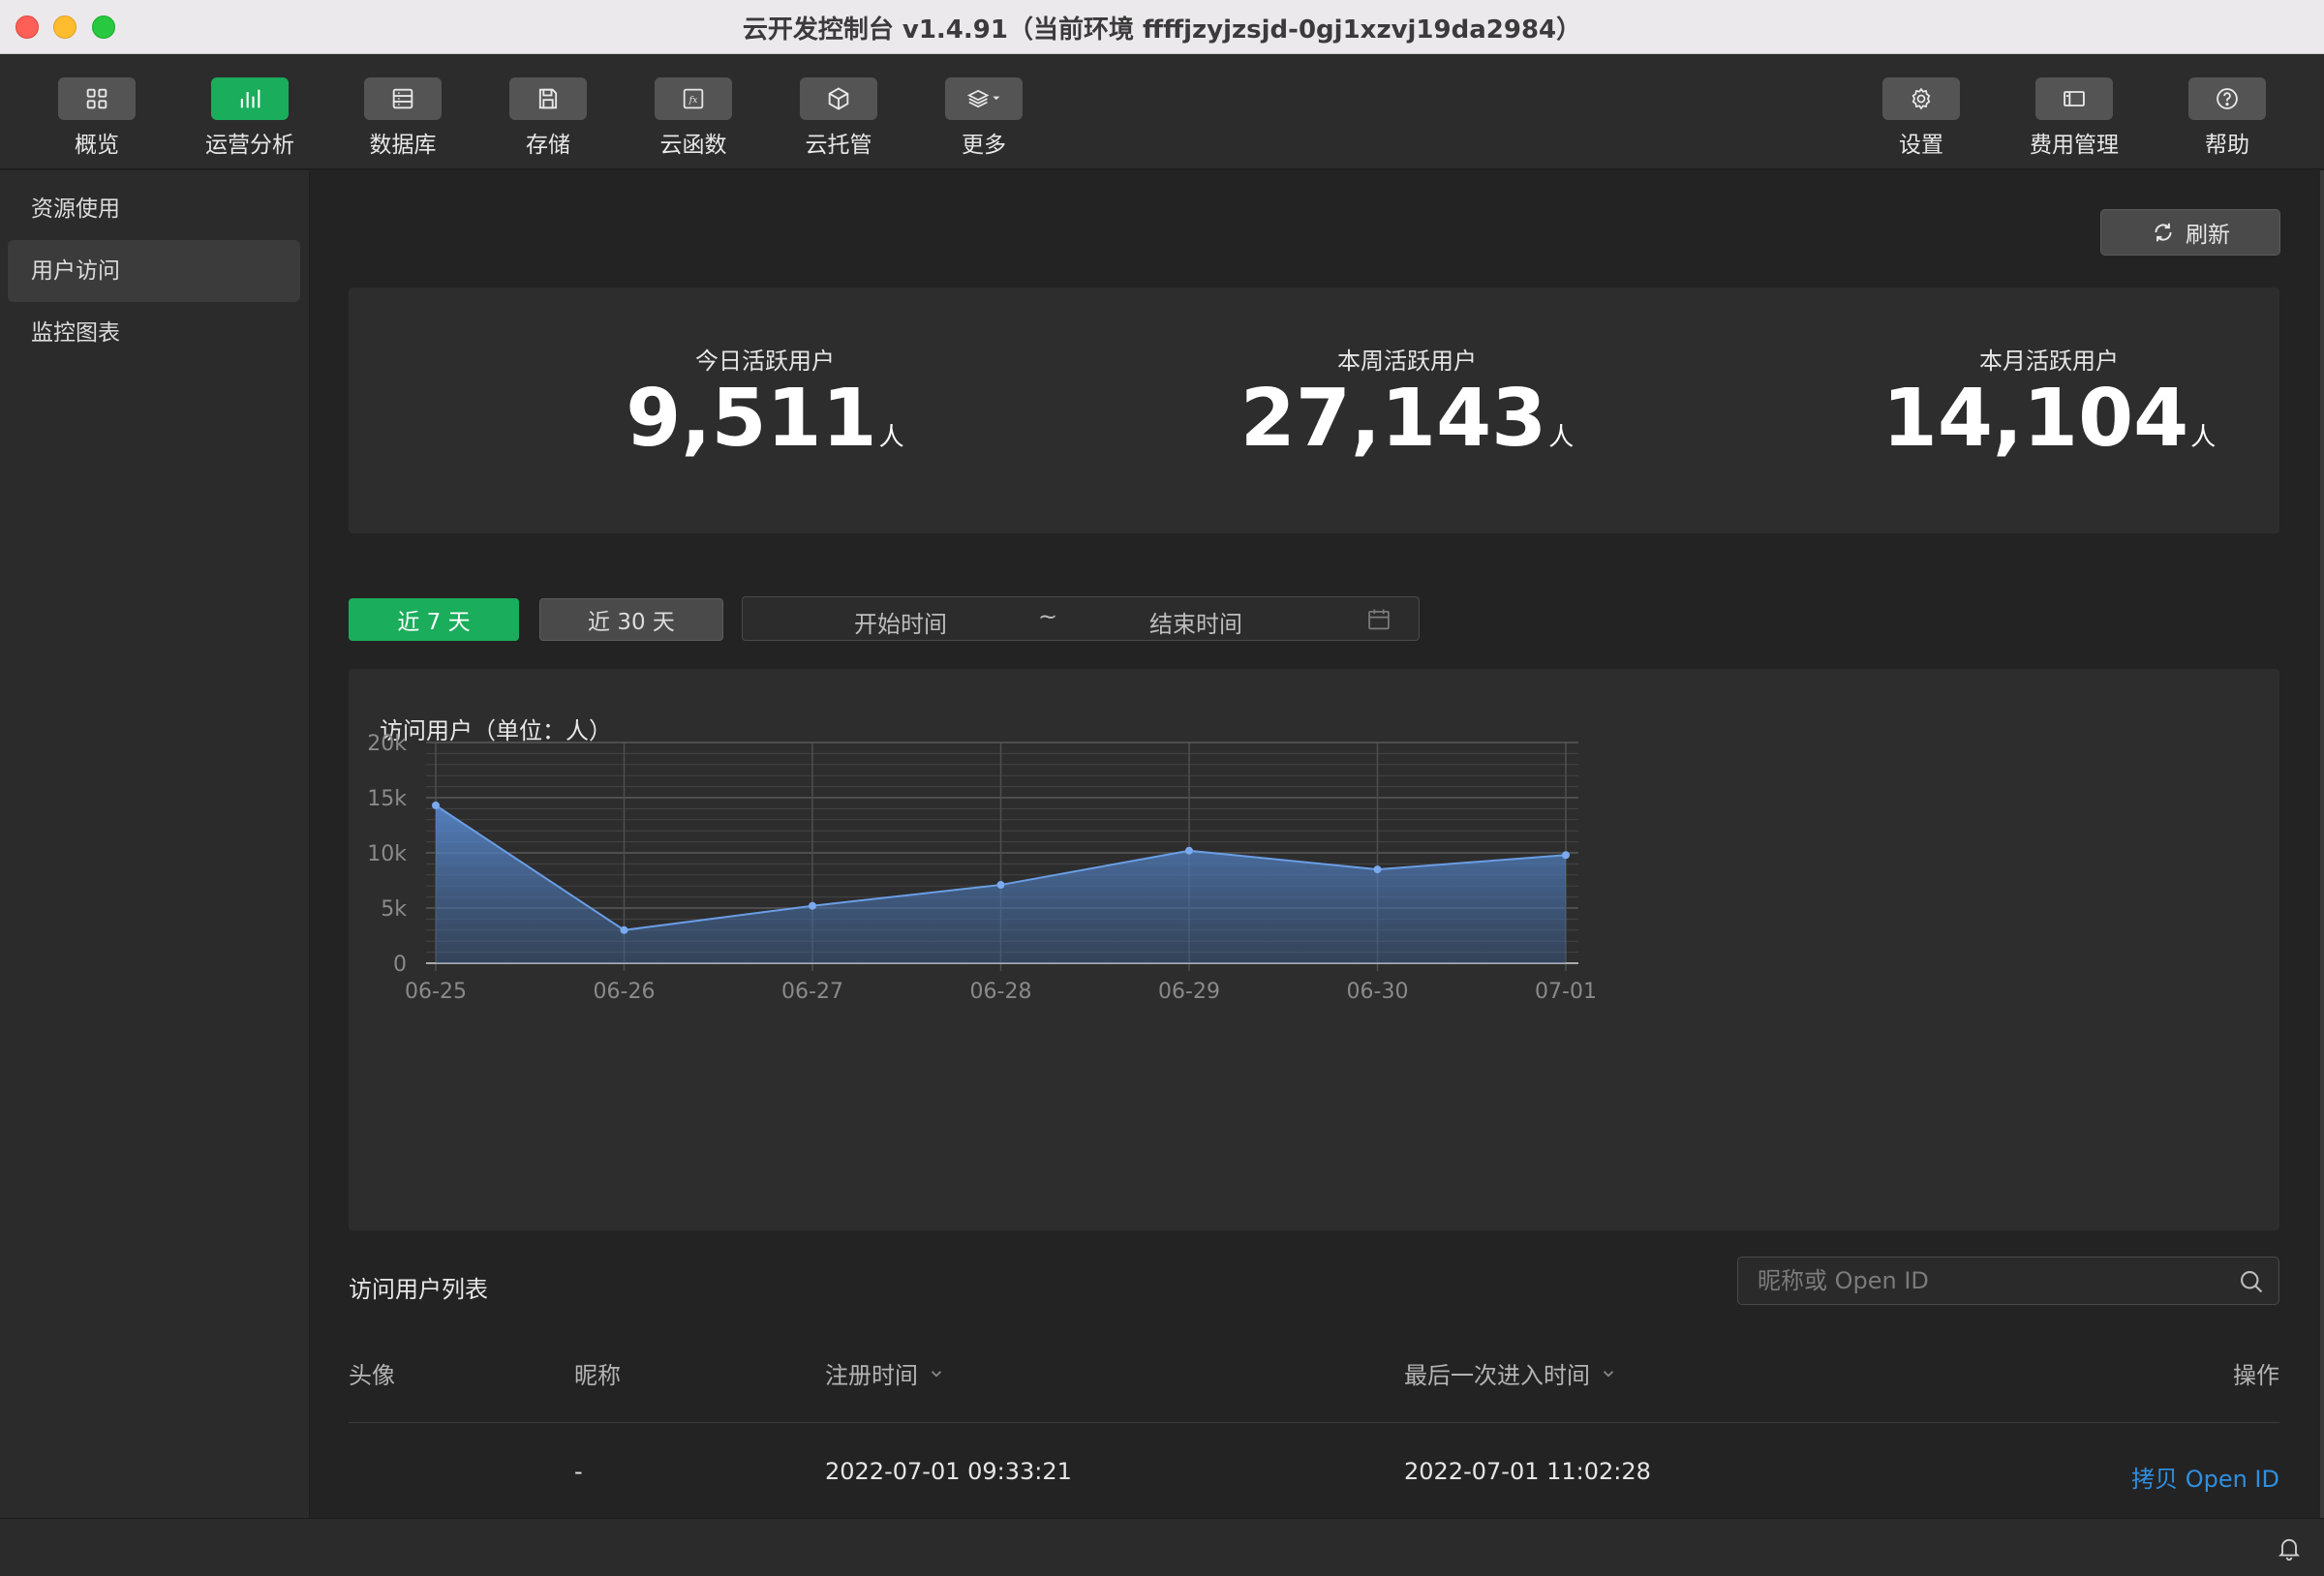 This screenshot has height=1576, width=2324. I want to click on search-icon, so click(2252, 1281).